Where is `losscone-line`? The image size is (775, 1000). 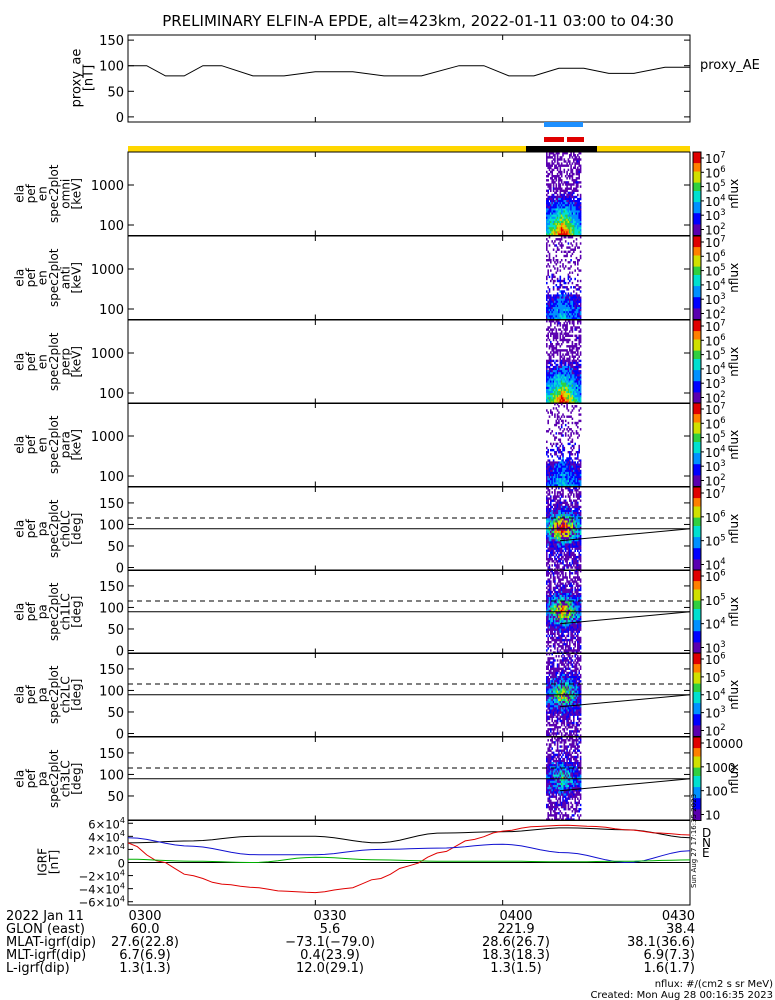
losscone-line is located at coordinates (625, 618).